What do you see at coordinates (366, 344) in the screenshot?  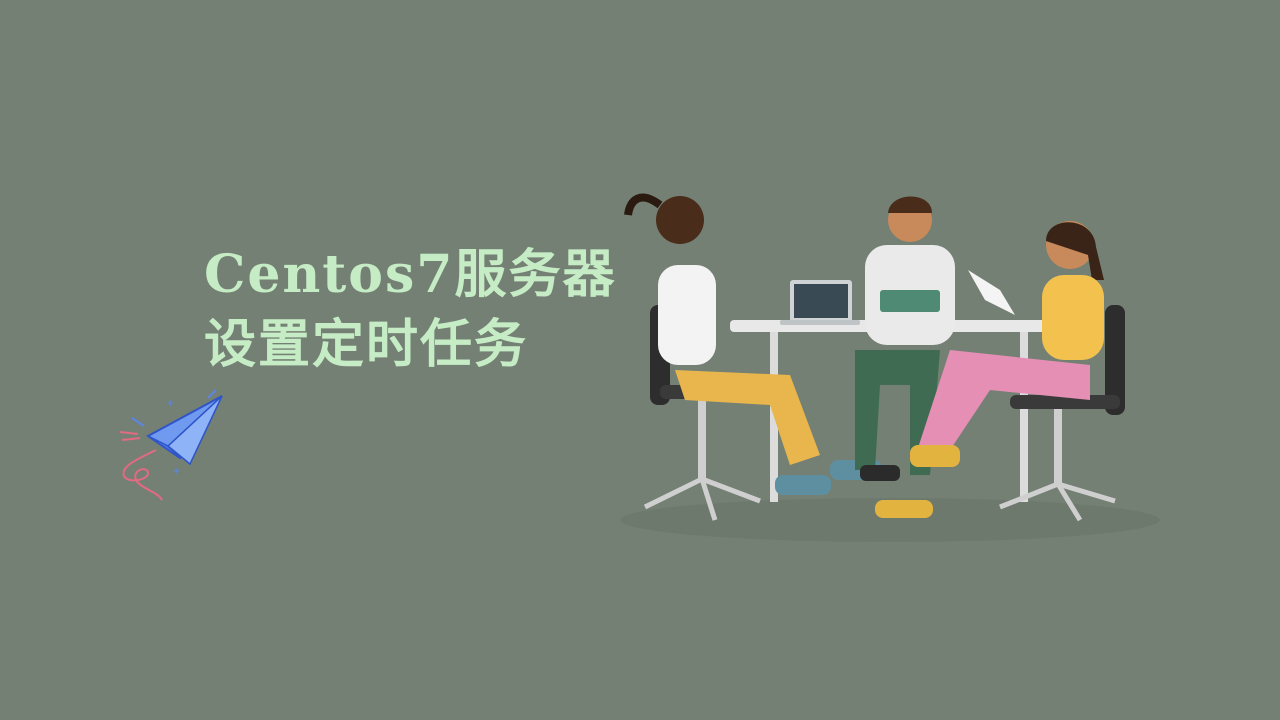 I see `title-line-2: 设置定时任务` at bounding box center [366, 344].